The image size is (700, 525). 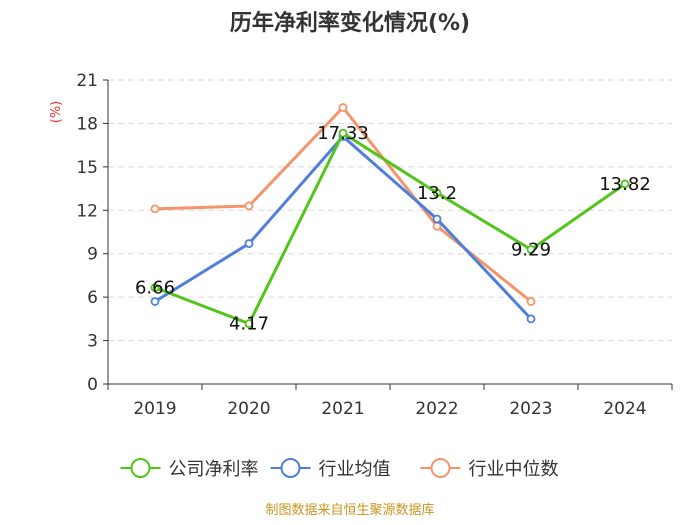 I want to click on y-tick-label: 0, so click(x=92, y=385).